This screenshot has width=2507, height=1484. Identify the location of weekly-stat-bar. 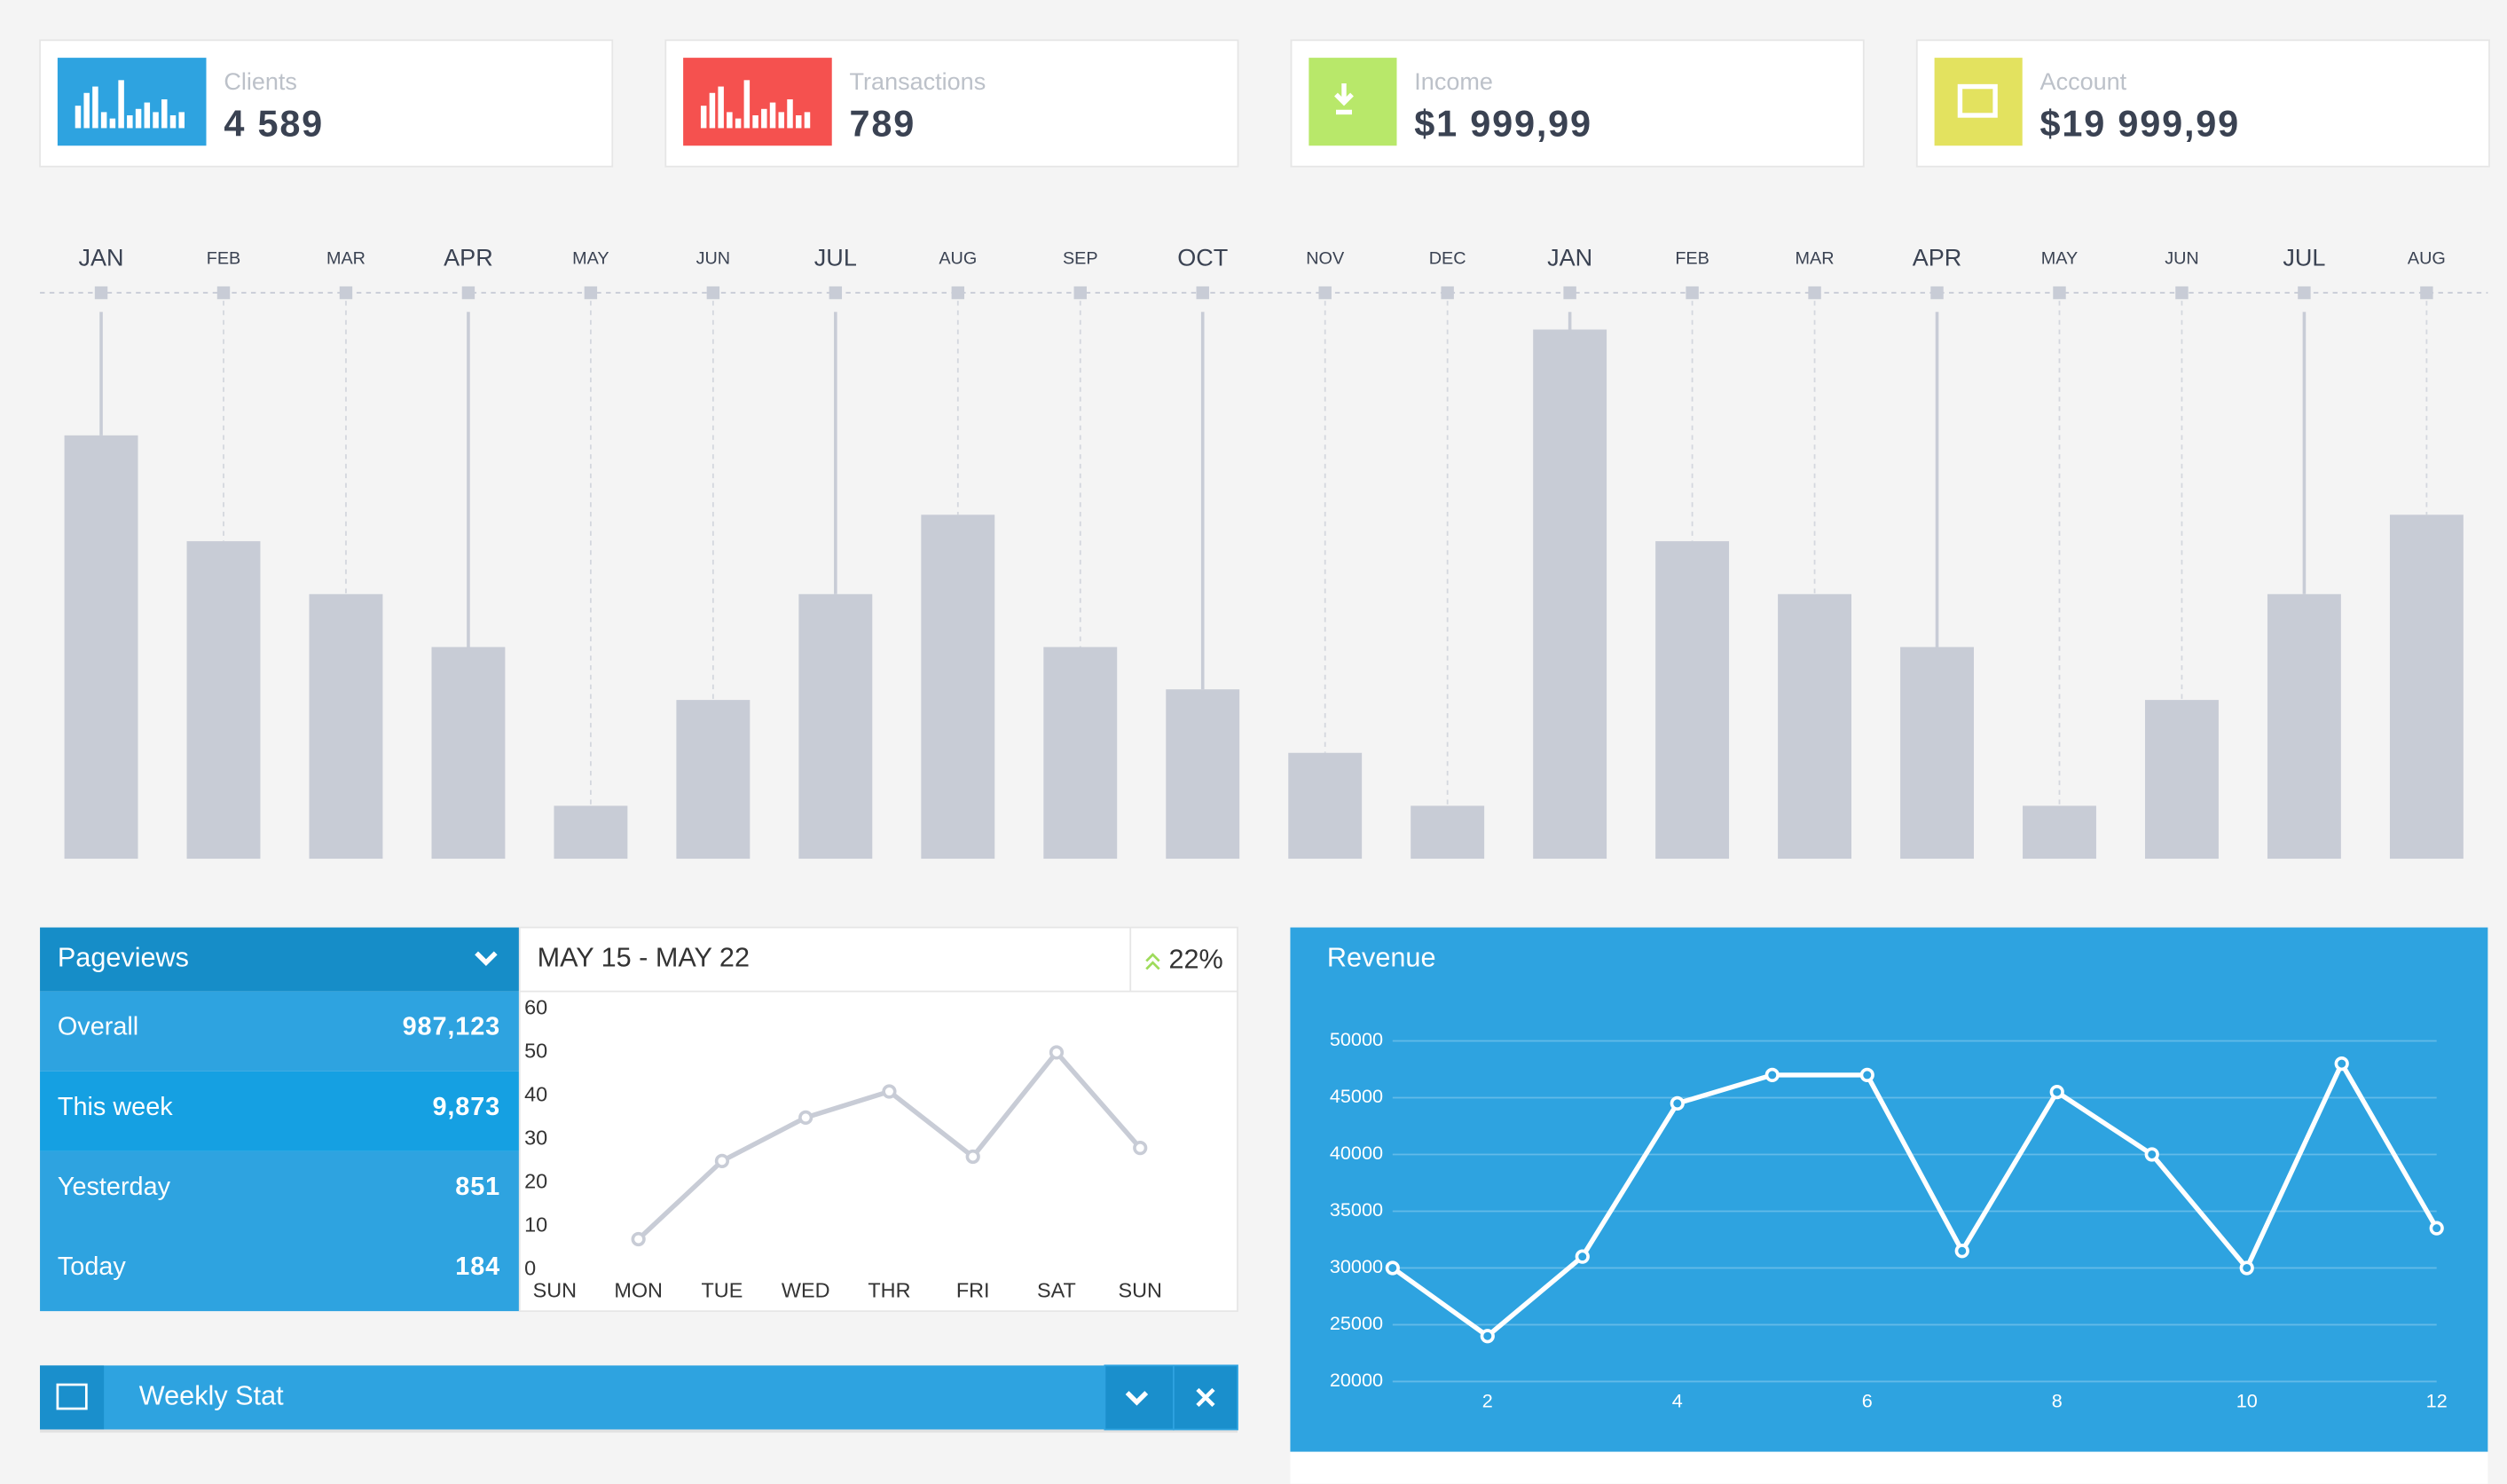
(639, 1397).